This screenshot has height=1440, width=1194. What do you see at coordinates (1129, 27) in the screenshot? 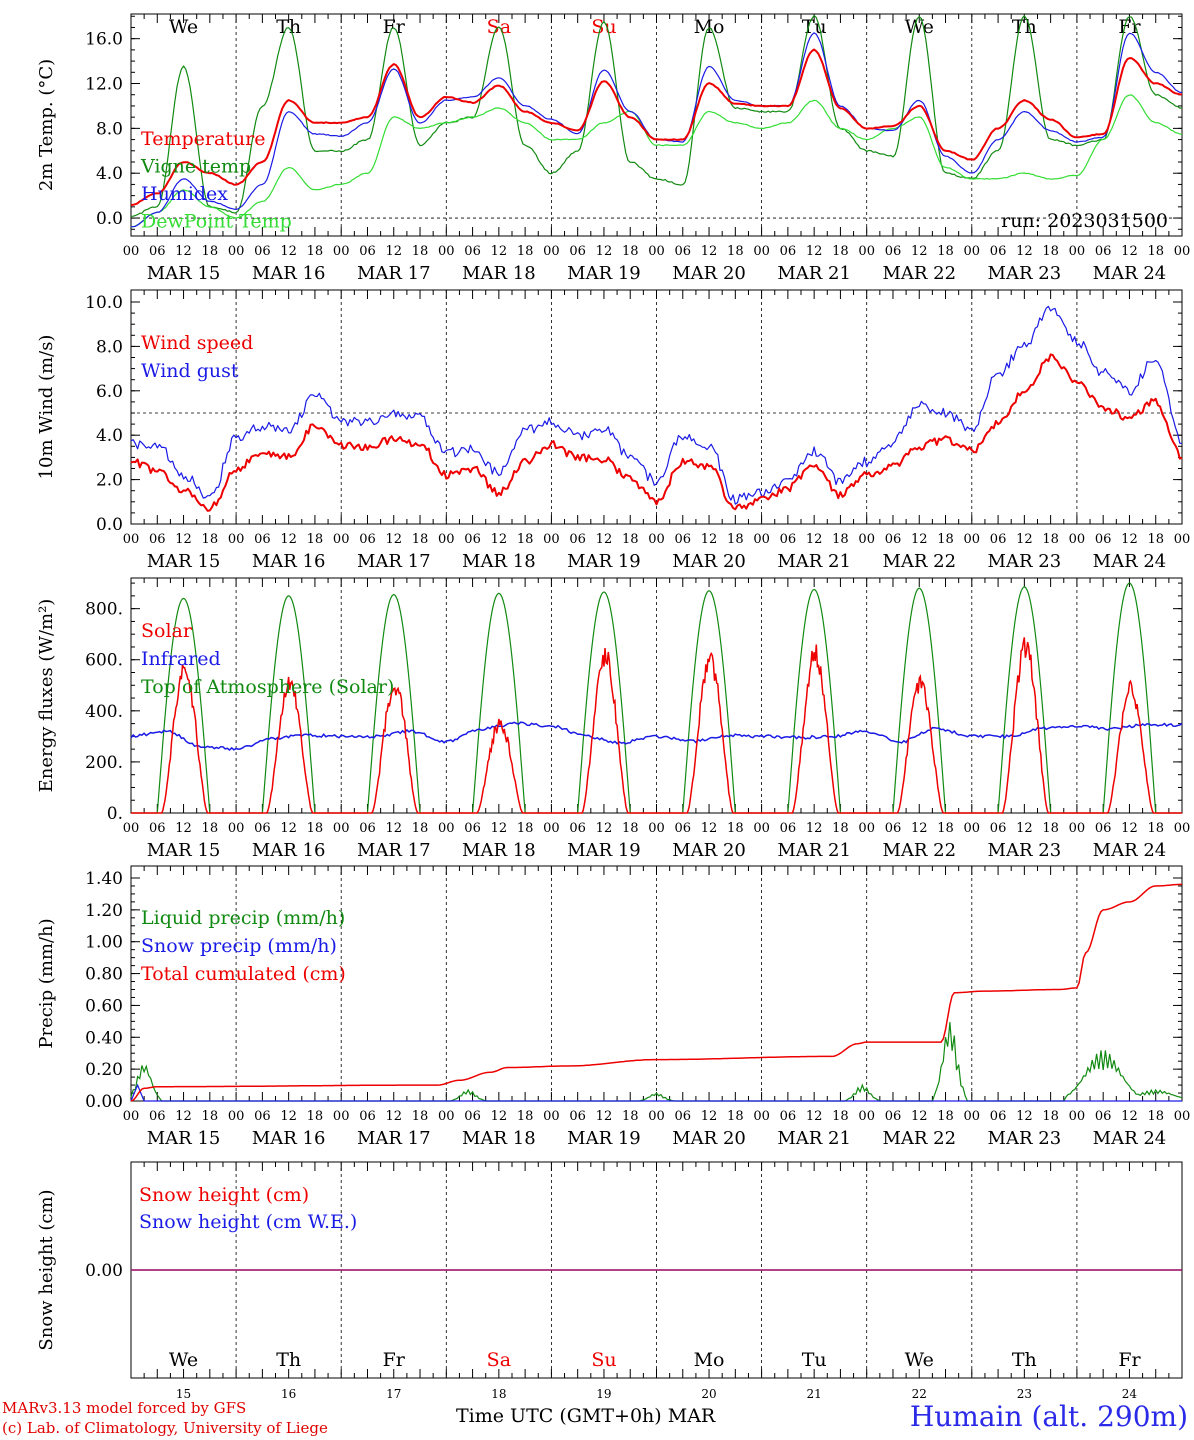
I see `weekday-label: Fr` at bounding box center [1129, 27].